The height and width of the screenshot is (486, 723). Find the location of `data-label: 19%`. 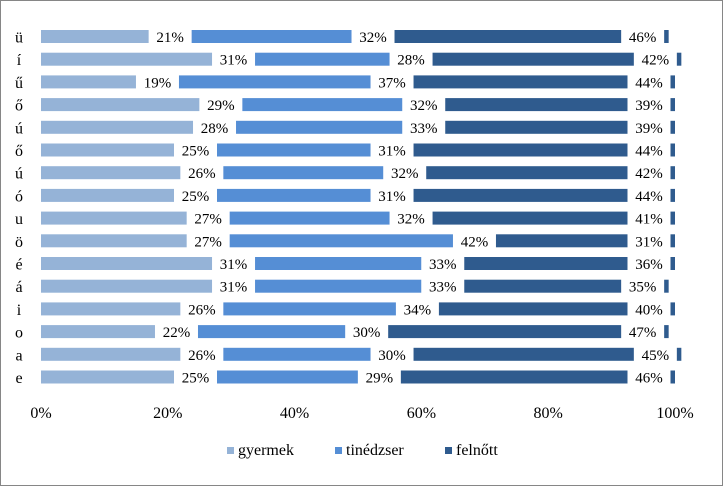

data-label: 19% is located at coordinates (158, 83).